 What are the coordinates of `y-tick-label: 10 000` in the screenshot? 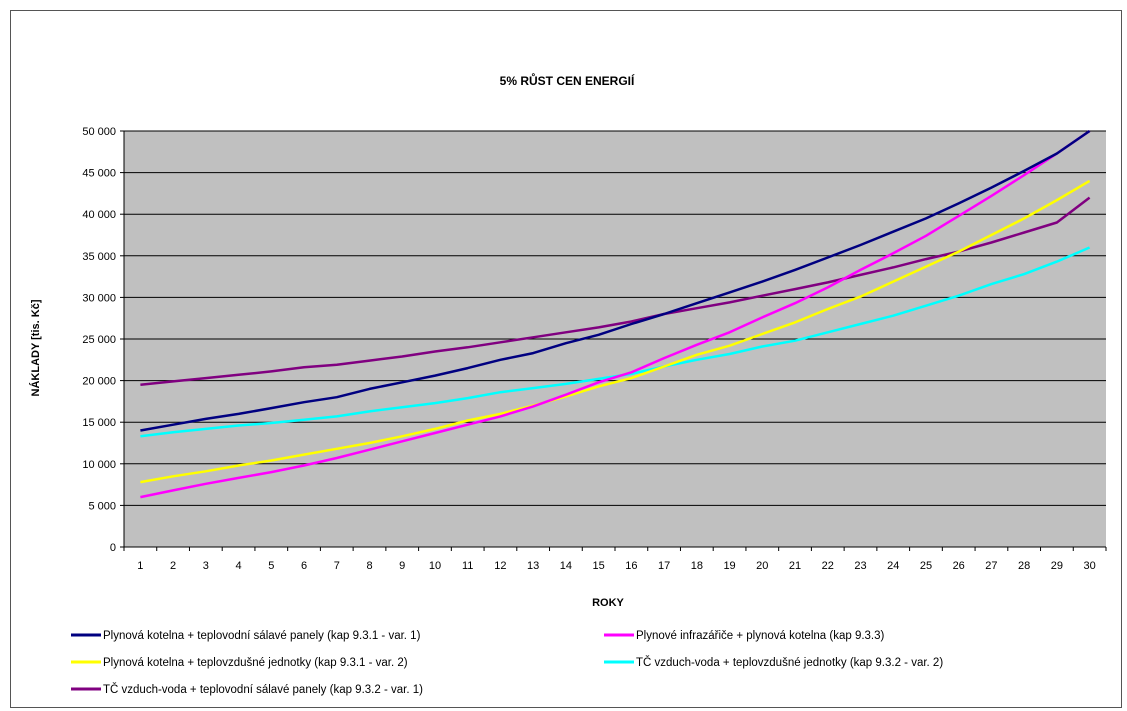 It's located at (99, 465).